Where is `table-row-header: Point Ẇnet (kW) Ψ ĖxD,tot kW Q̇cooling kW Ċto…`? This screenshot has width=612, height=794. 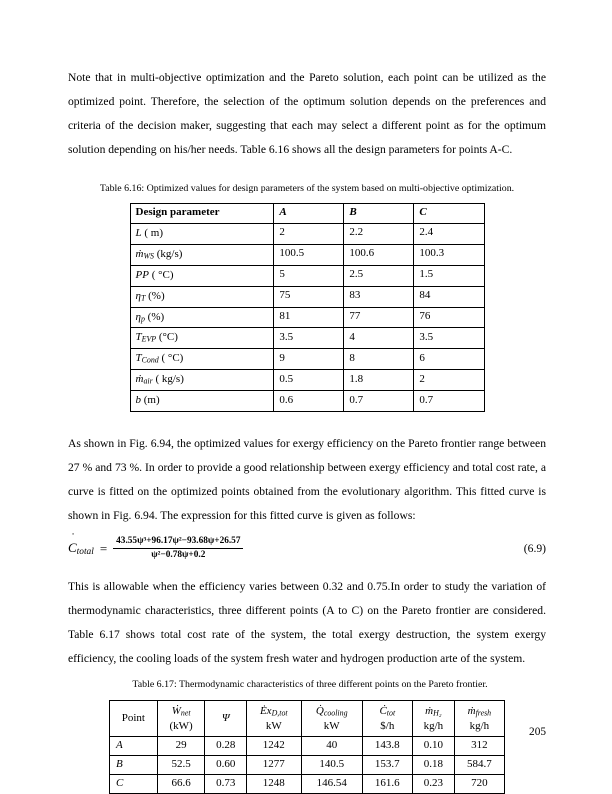 table-row-header: Point Ẇnet (kW) Ψ ĖxD,tot kW Q̇cooling kW Ċto… is located at coordinates (307, 718).